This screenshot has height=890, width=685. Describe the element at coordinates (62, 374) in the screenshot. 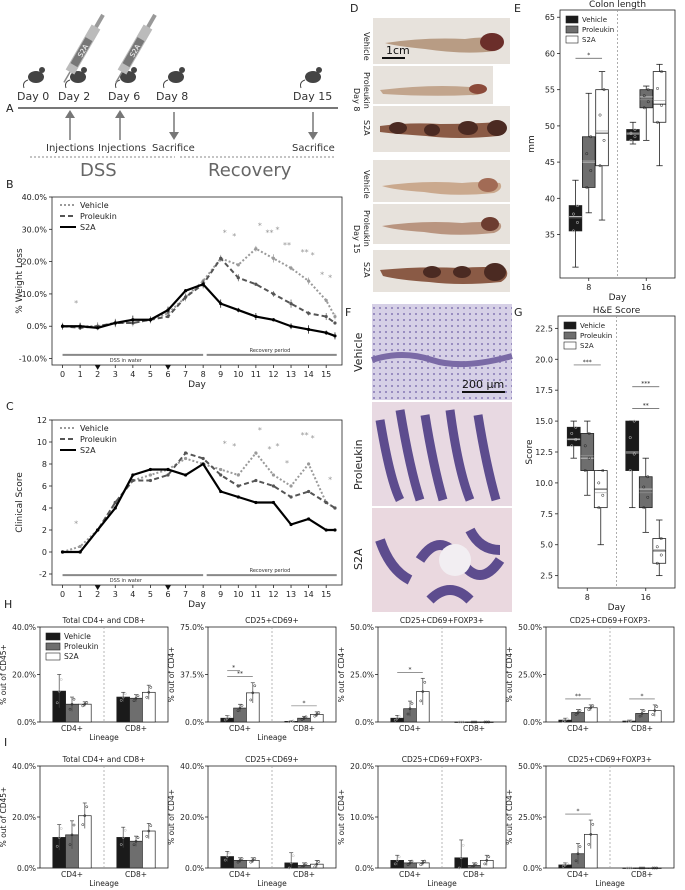

I see `x-tick-label: 0` at that location.